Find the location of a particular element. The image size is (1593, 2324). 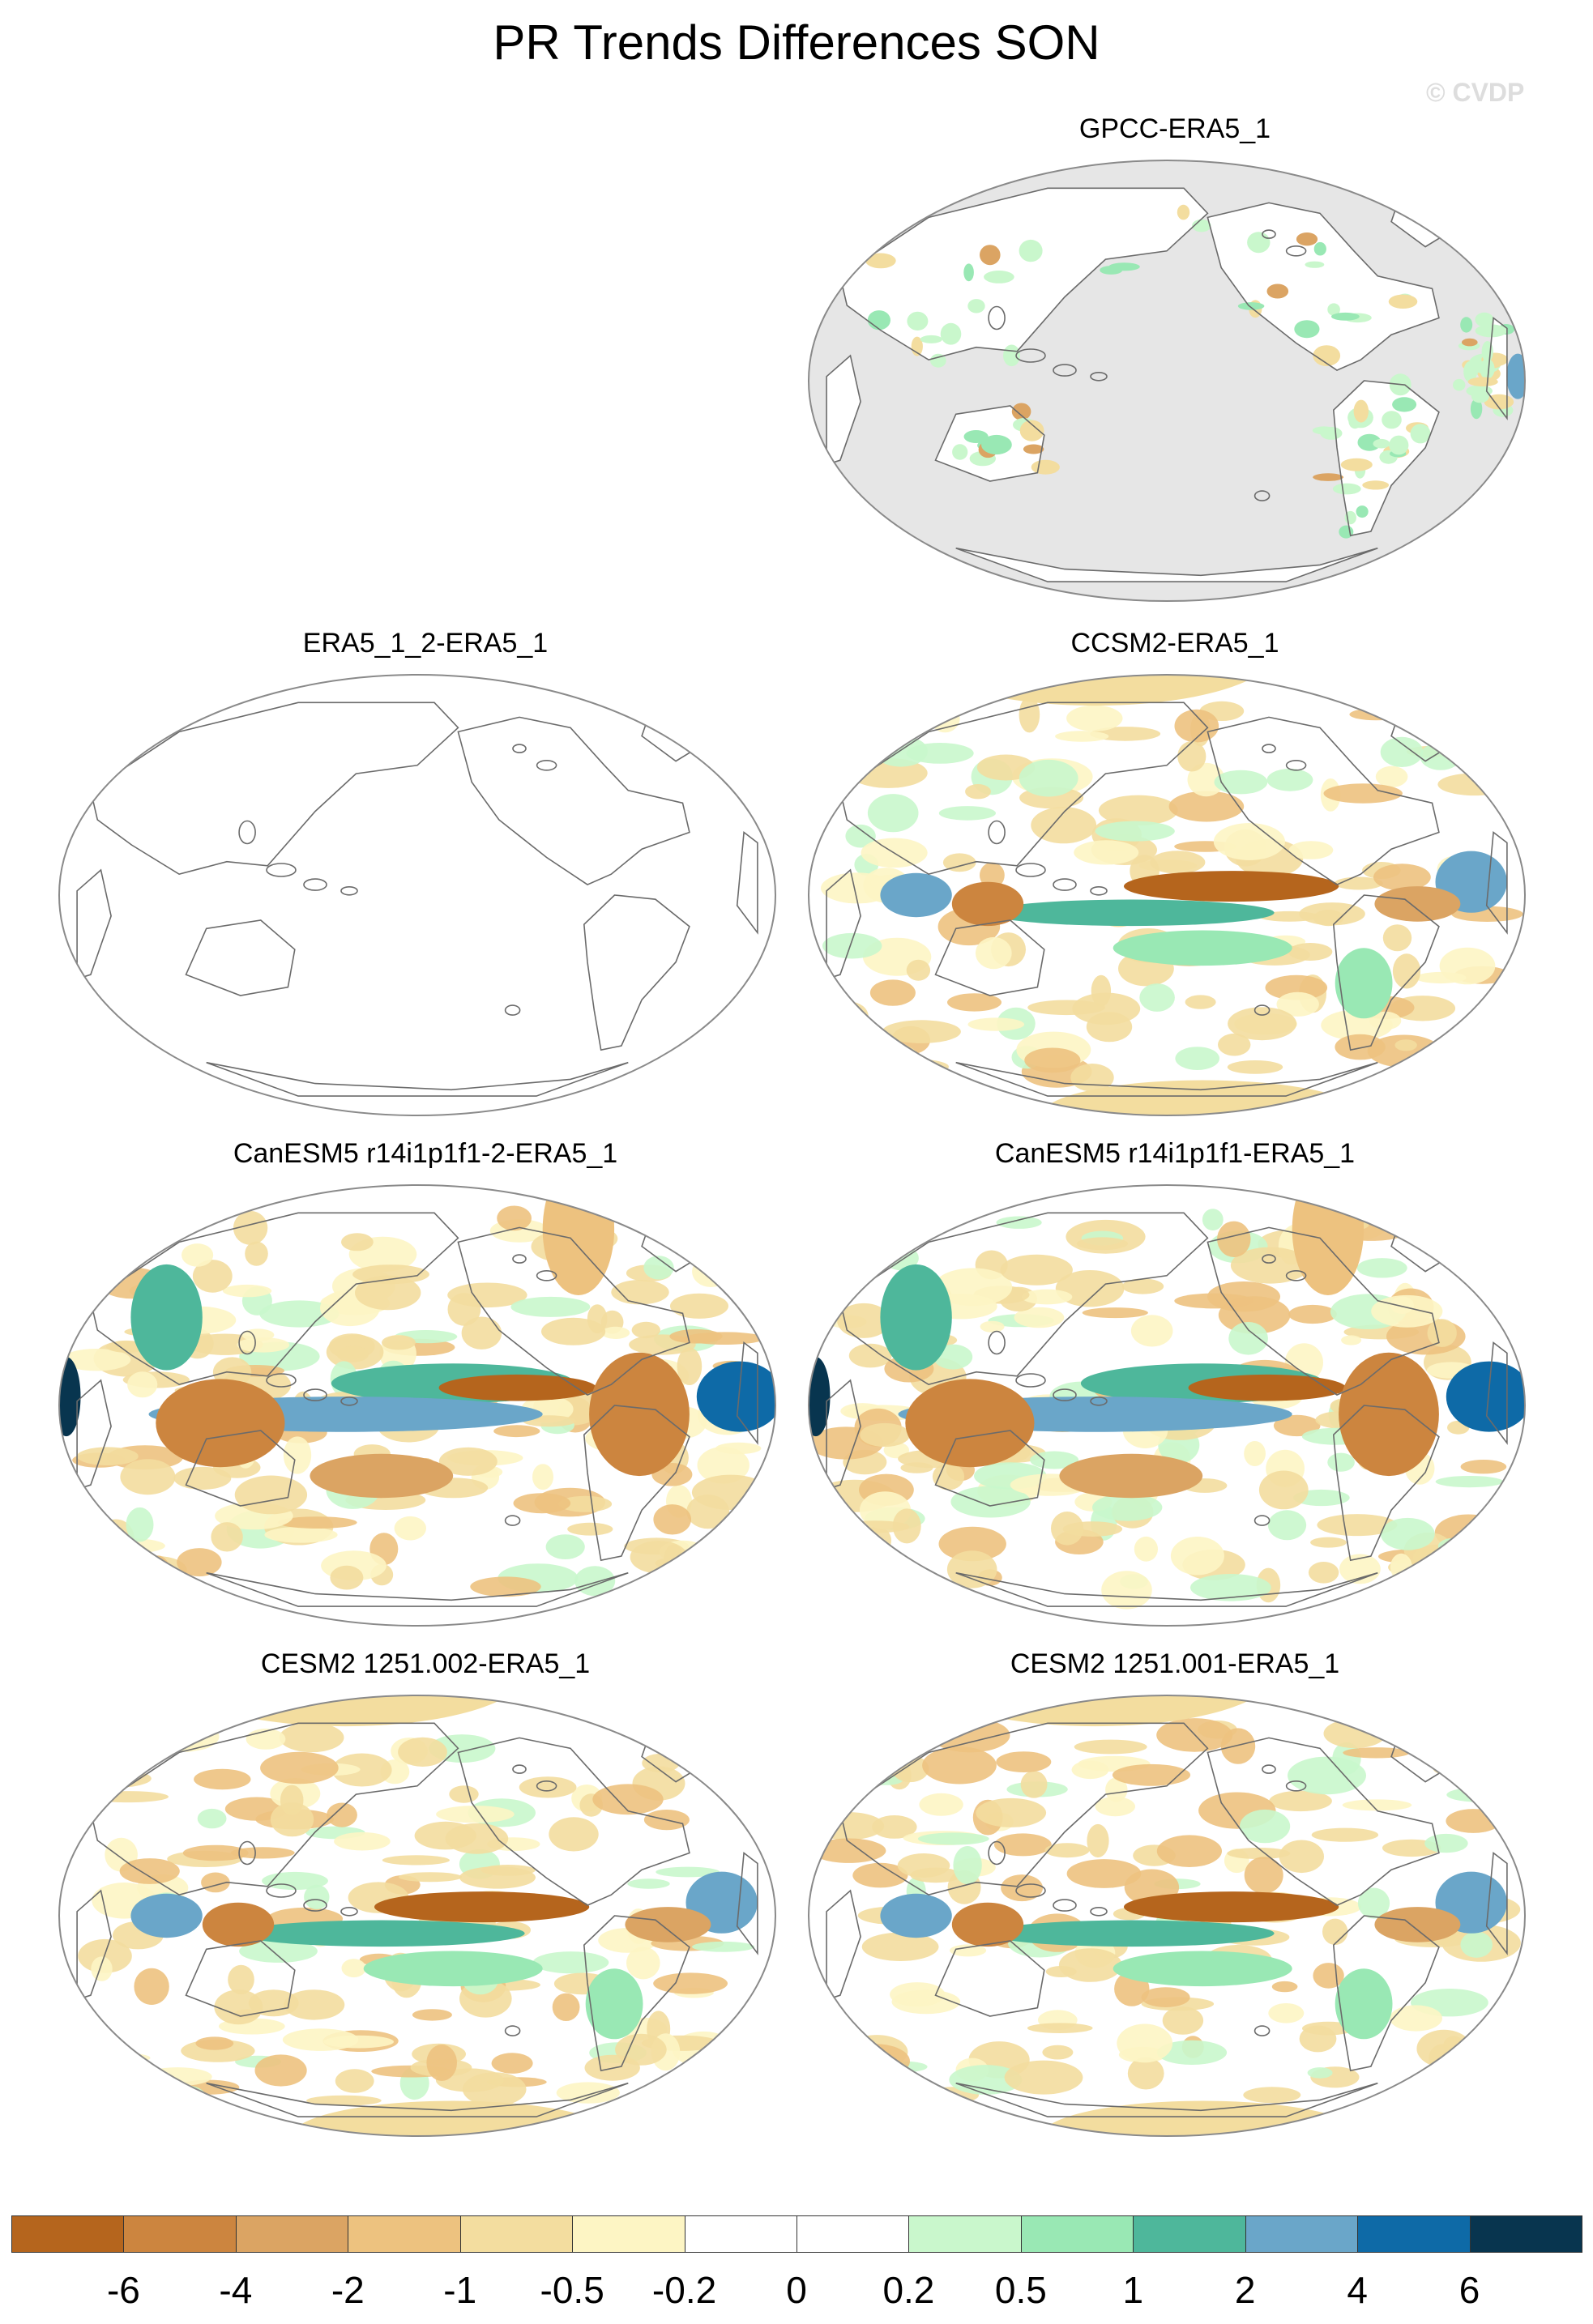

colorbar-swatch is located at coordinates (180, 2234).